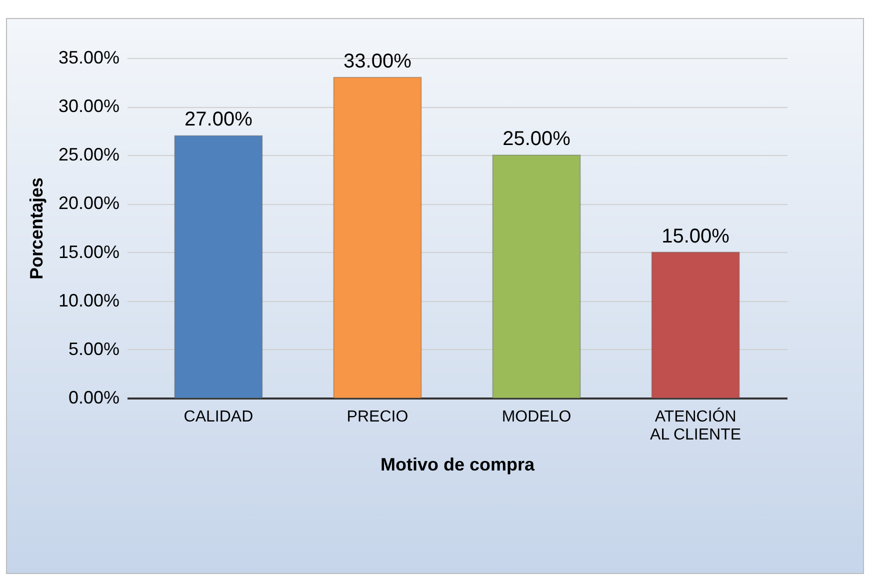  What do you see at coordinates (458, 464) in the screenshot?
I see `x-axis-title: Motivo de compra` at bounding box center [458, 464].